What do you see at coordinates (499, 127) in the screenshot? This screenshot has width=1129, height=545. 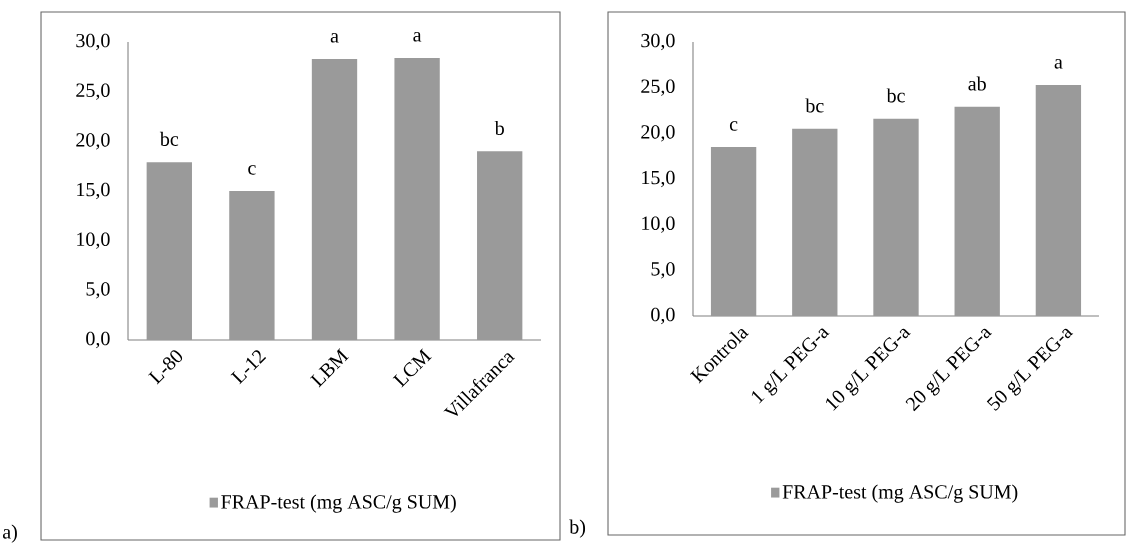 I see `annotation: b` at bounding box center [499, 127].